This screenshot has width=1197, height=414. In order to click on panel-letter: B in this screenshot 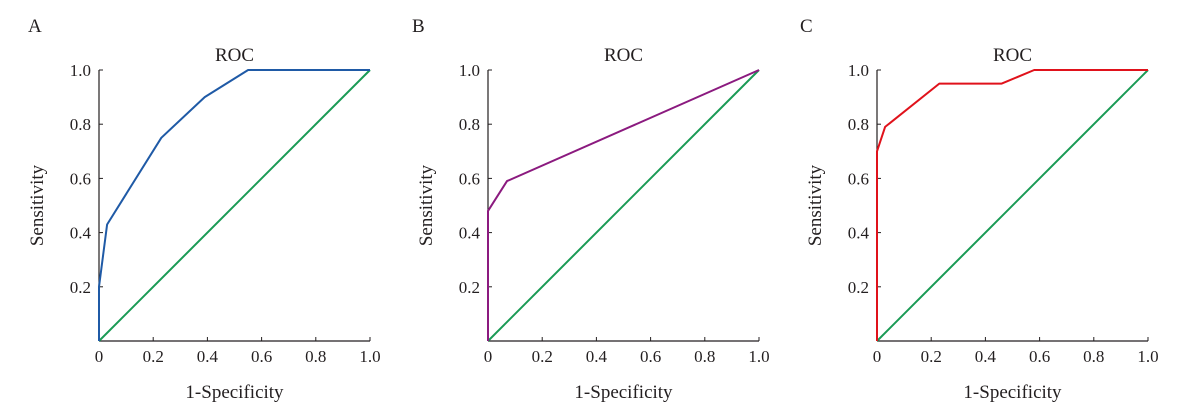, I will do `click(418, 26)`.